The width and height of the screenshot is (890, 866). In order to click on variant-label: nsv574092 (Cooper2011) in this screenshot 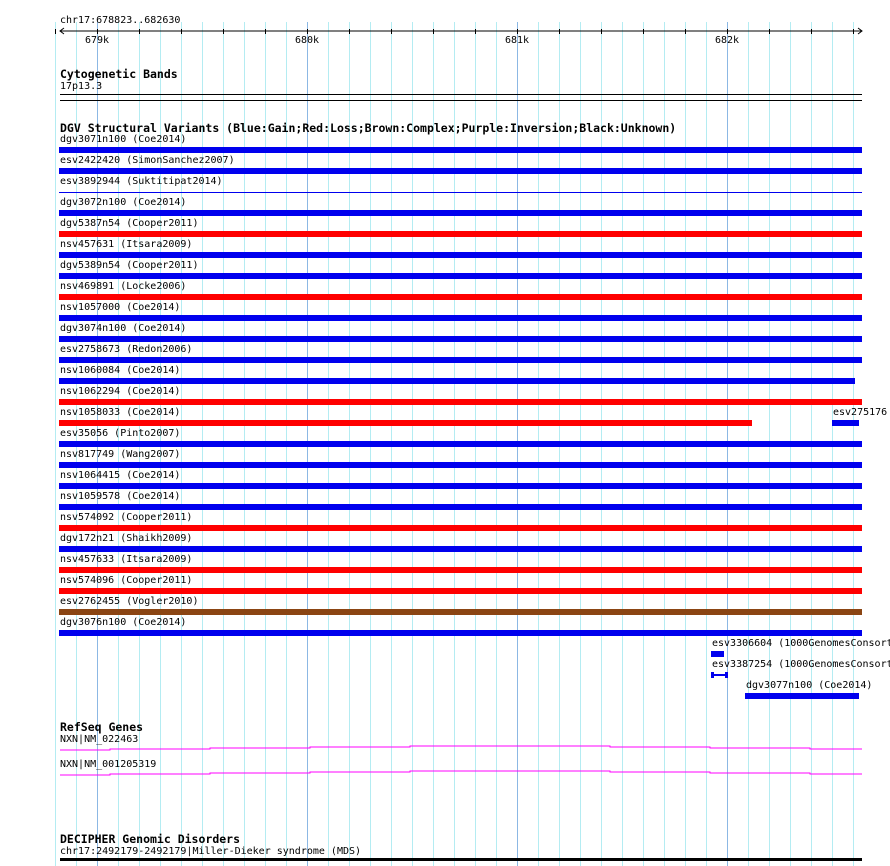, I will do `click(126, 517)`.